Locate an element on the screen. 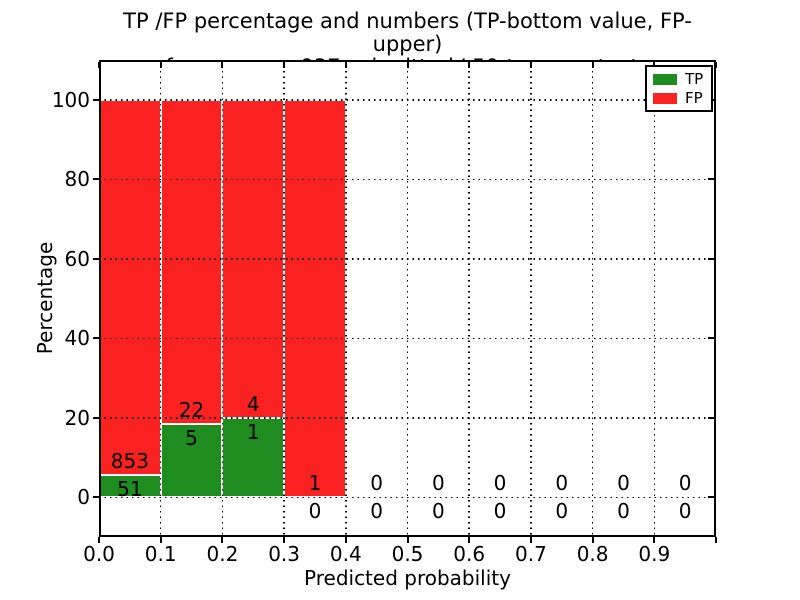 This screenshot has height=600, width=800. x-tick-label: 0.2 is located at coordinates (222, 554).